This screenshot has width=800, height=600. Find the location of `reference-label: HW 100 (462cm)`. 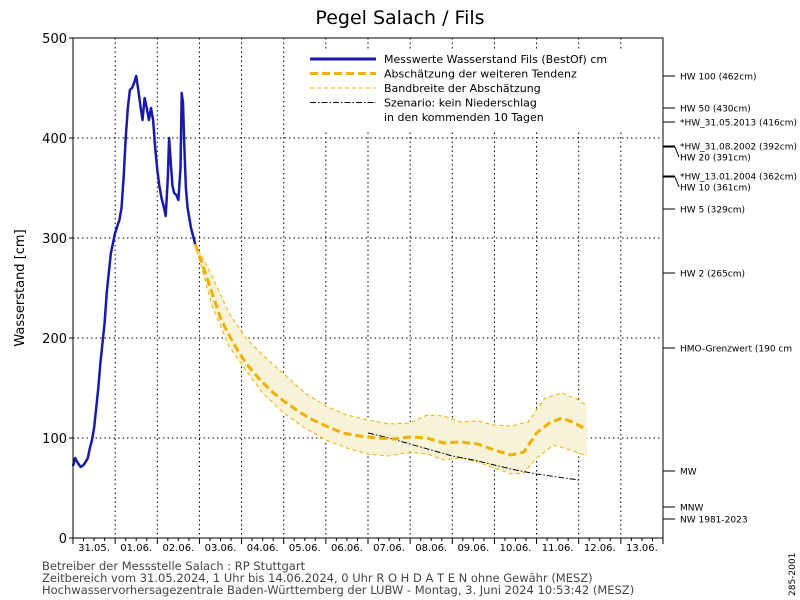

reference-label: HW 100 (462cm) is located at coordinates (718, 78).